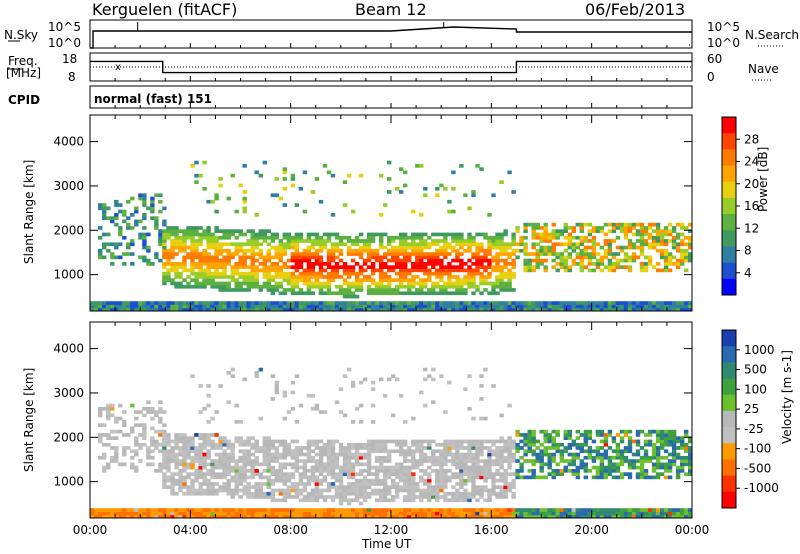  I want to click on velocity-colorbar-swatch, so click(729, 484).